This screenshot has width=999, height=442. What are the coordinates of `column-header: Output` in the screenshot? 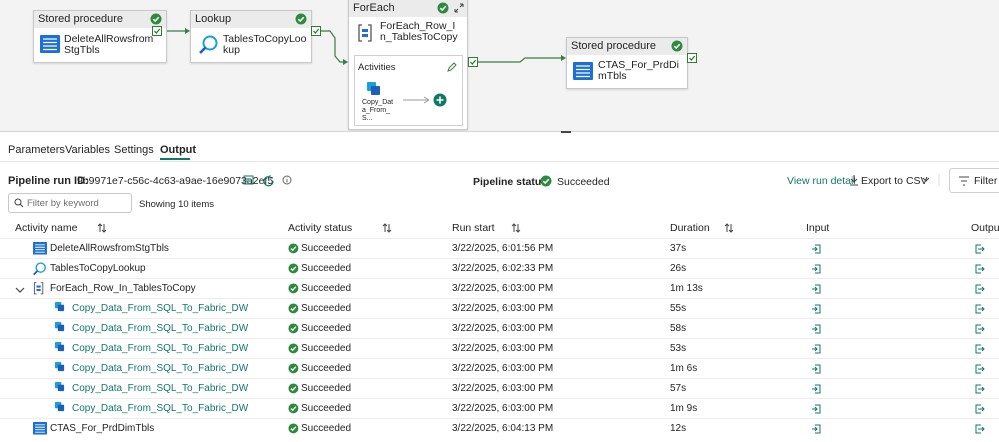 It's located at (985, 228).